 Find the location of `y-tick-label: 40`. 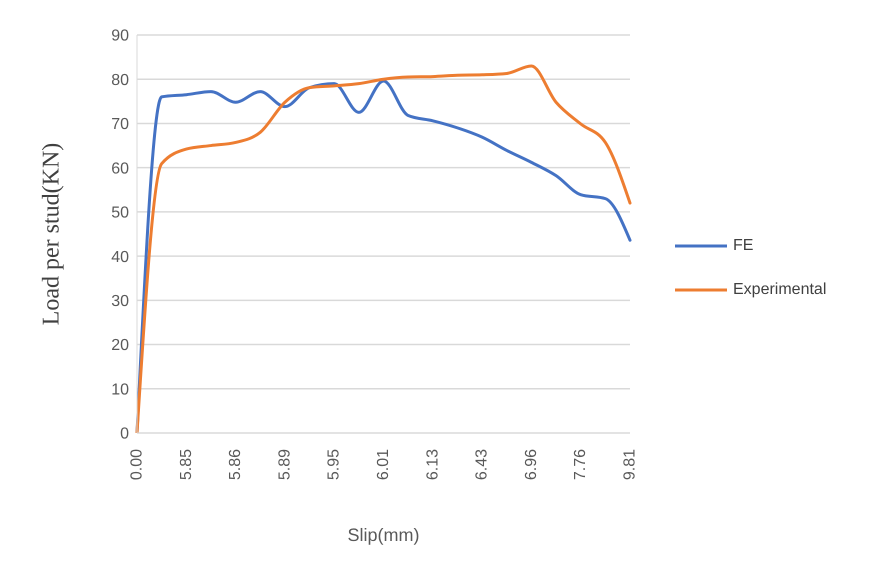

y-tick-label: 40 is located at coordinates (120, 257).